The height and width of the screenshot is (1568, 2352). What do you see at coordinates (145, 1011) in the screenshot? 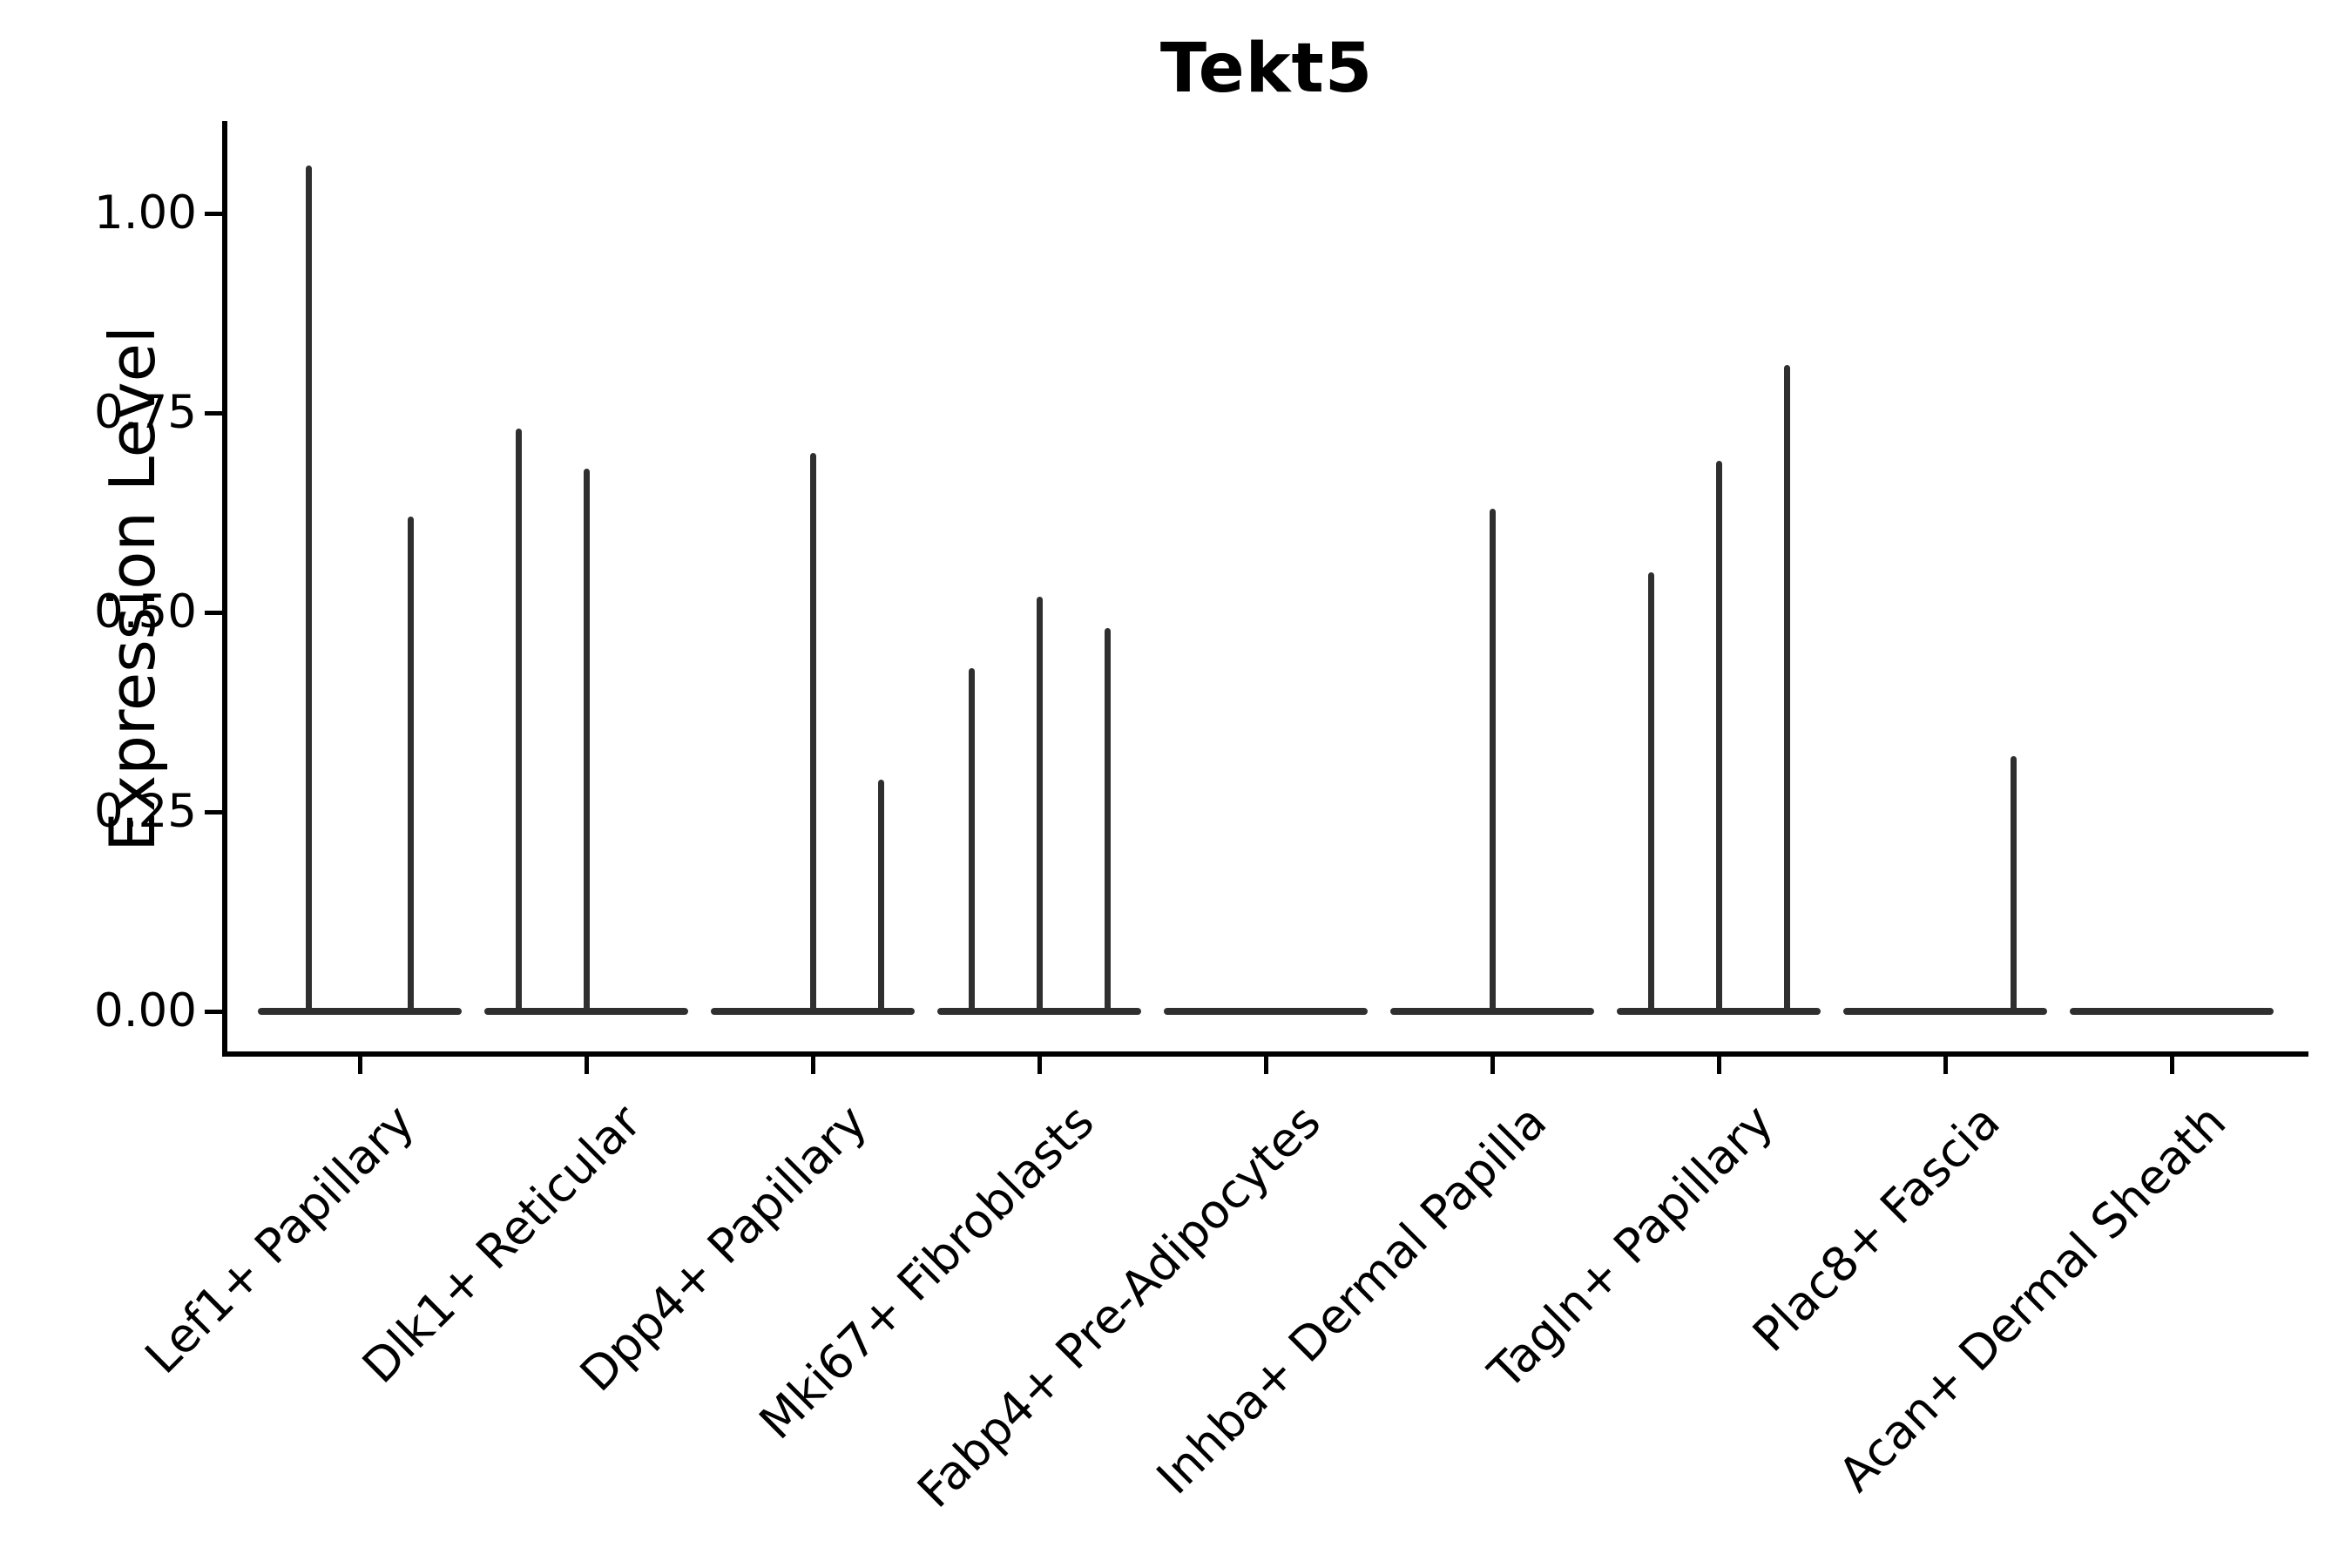
I see `y-tick-label: 0.00` at bounding box center [145, 1011].